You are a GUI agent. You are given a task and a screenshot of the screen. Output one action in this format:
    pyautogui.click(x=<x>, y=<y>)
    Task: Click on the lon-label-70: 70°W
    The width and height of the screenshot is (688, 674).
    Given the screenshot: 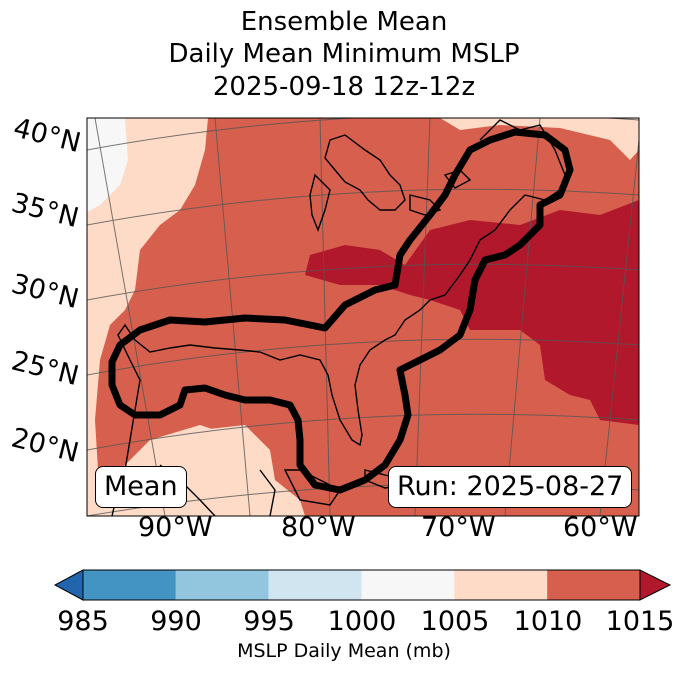 What is the action you would take?
    pyautogui.click(x=458, y=527)
    